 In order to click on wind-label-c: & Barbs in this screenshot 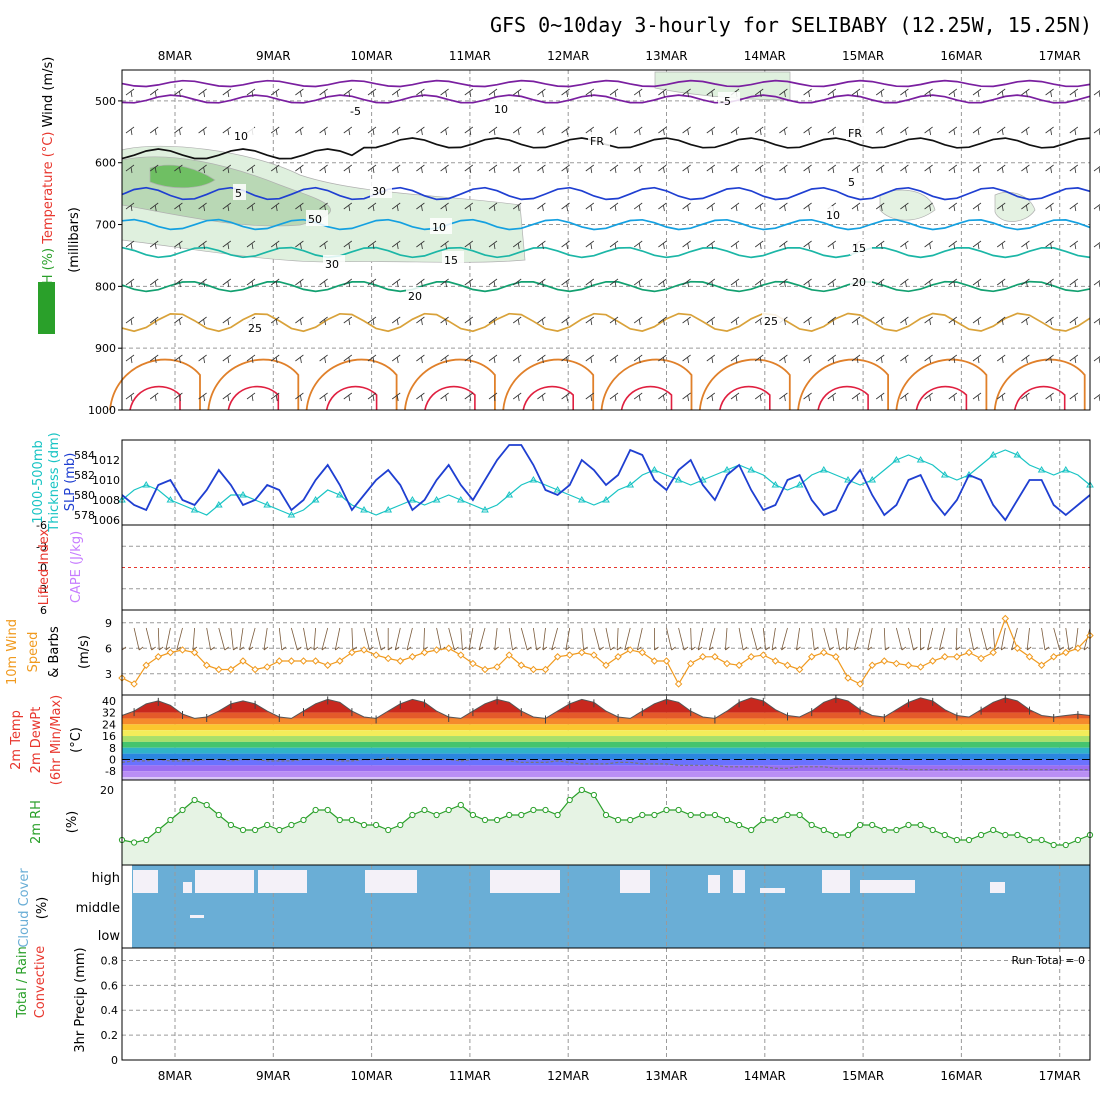, I will do `click(54, 652)`.